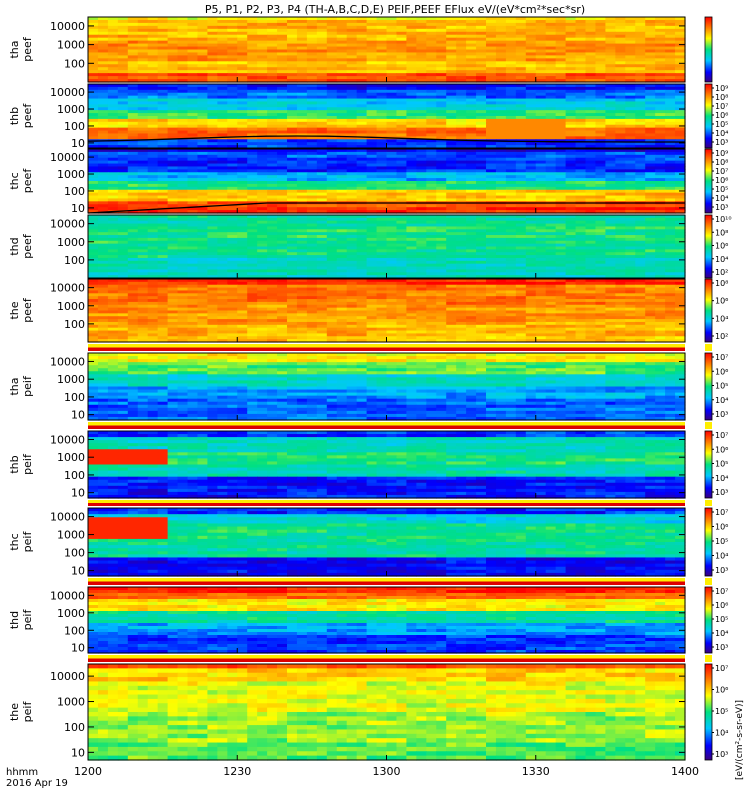 The width and height of the screenshot is (750, 804). Describe the element at coordinates (14, 49) in the screenshot. I see `panel-probe-label: tha` at that location.